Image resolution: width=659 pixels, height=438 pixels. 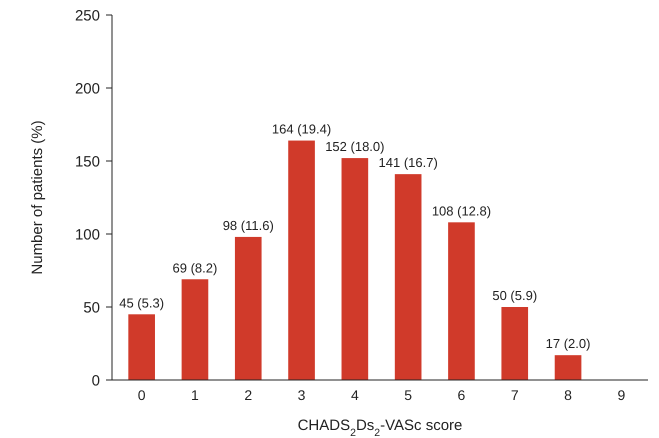 What do you see at coordinates (568, 395) in the screenshot?
I see `x-tick-label: 8` at bounding box center [568, 395].